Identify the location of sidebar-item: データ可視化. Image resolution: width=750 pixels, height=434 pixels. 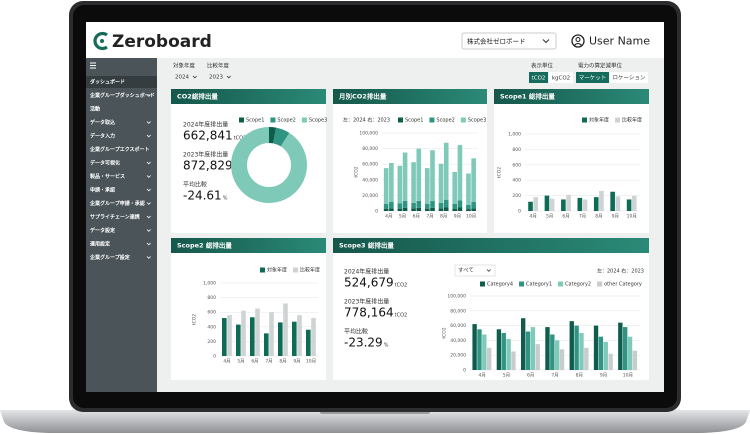
(105, 163).